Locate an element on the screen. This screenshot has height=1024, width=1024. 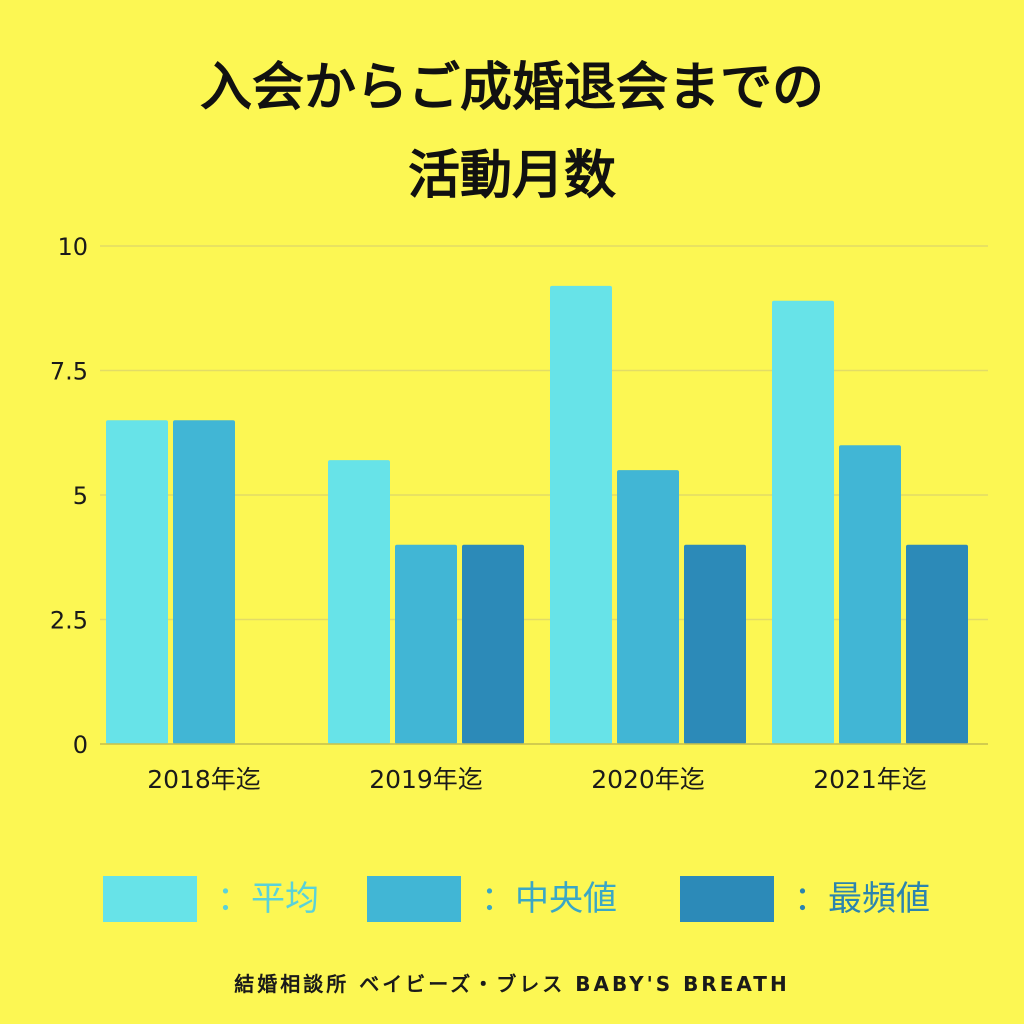
bar-中央値-2021年迄 is located at coordinates (870, 594).